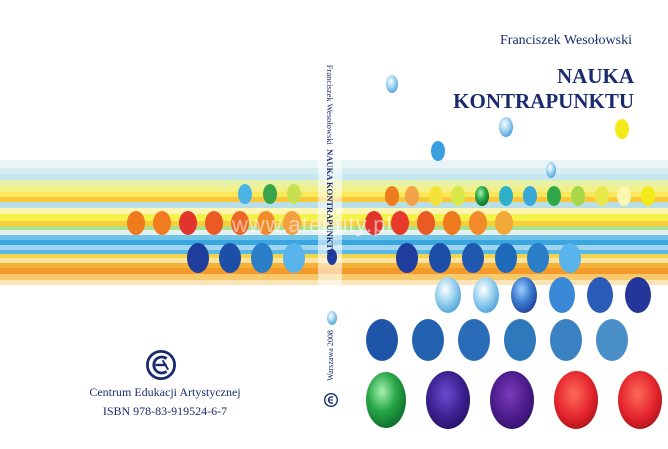 The width and height of the screenshot is (668, 449). Describe the element at coordinates (165, 411) in the screenshot. I see `isbn: ISBN 978-83-919524-6-7` at that location.